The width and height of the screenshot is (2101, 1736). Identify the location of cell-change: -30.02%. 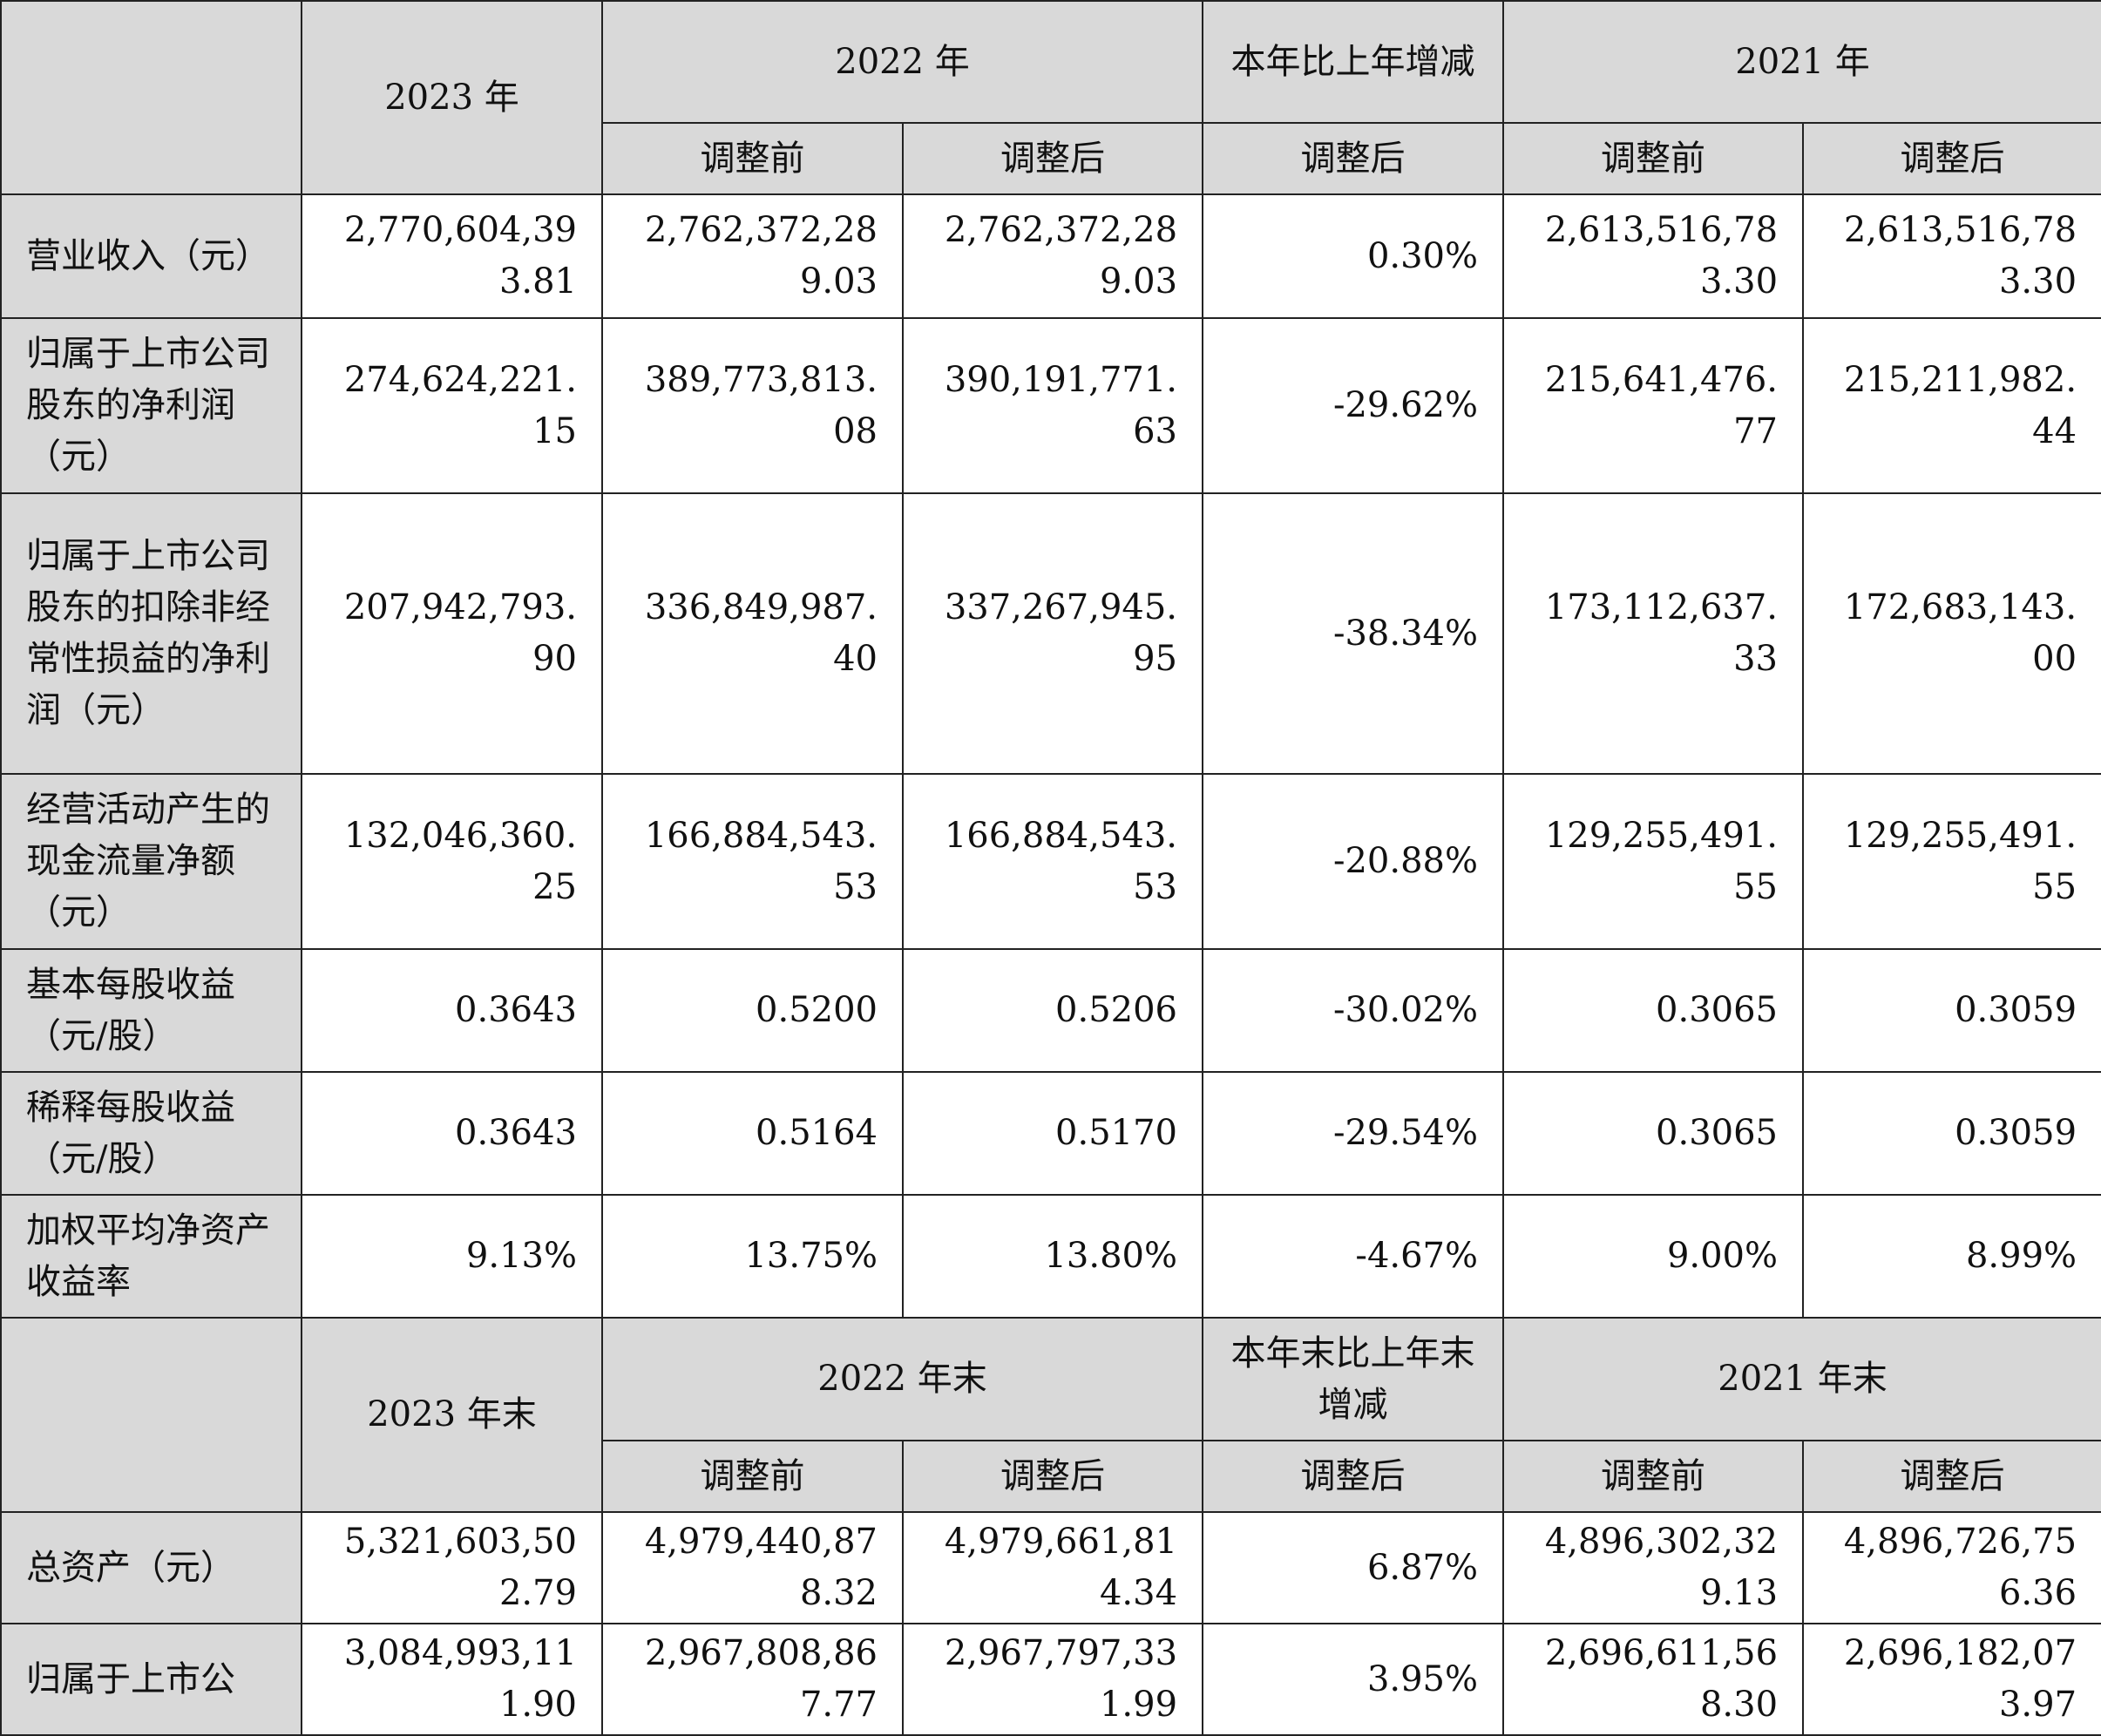
(1353, 1010).